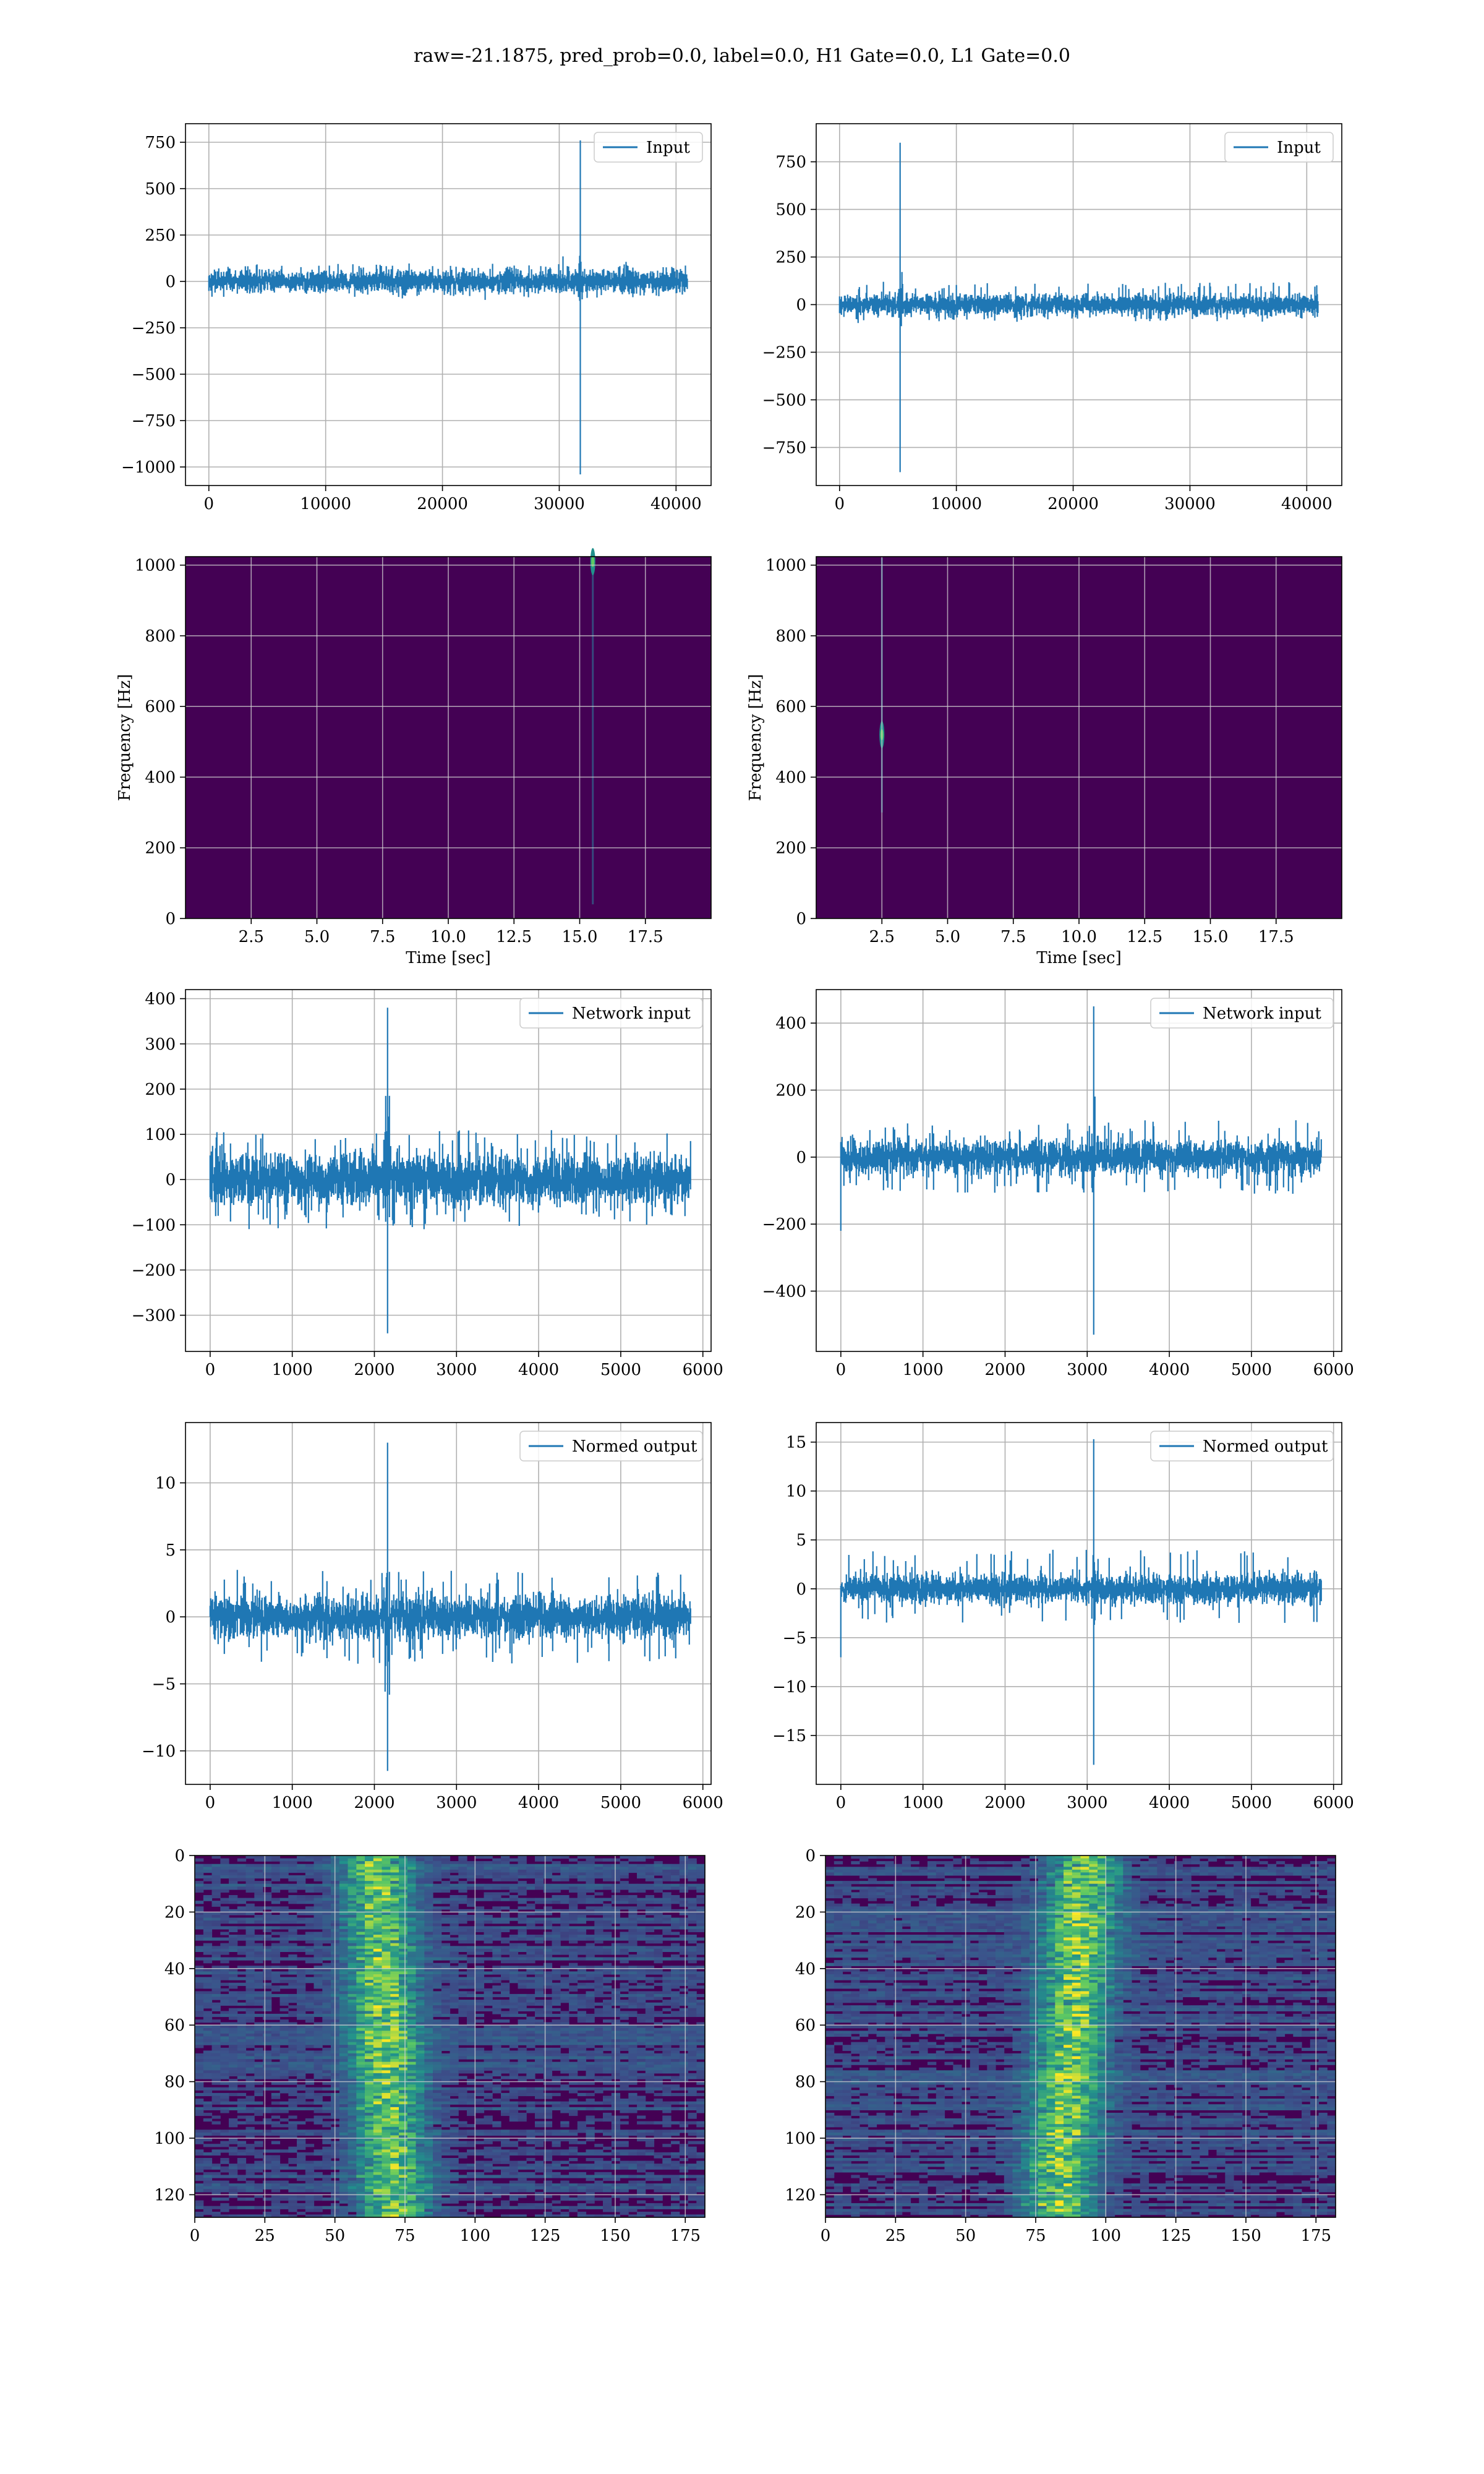 The image size is (1484, 2474). I want to click on y-tick-label: 600, so click(790, 707).